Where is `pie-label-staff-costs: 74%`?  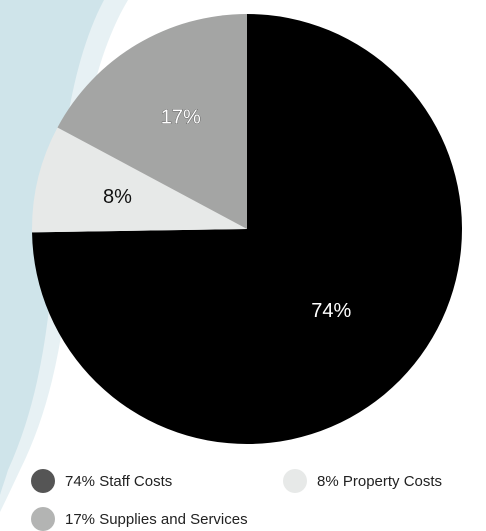 pie-label-staff-costs: 74% is located at coordinates (331, 311).